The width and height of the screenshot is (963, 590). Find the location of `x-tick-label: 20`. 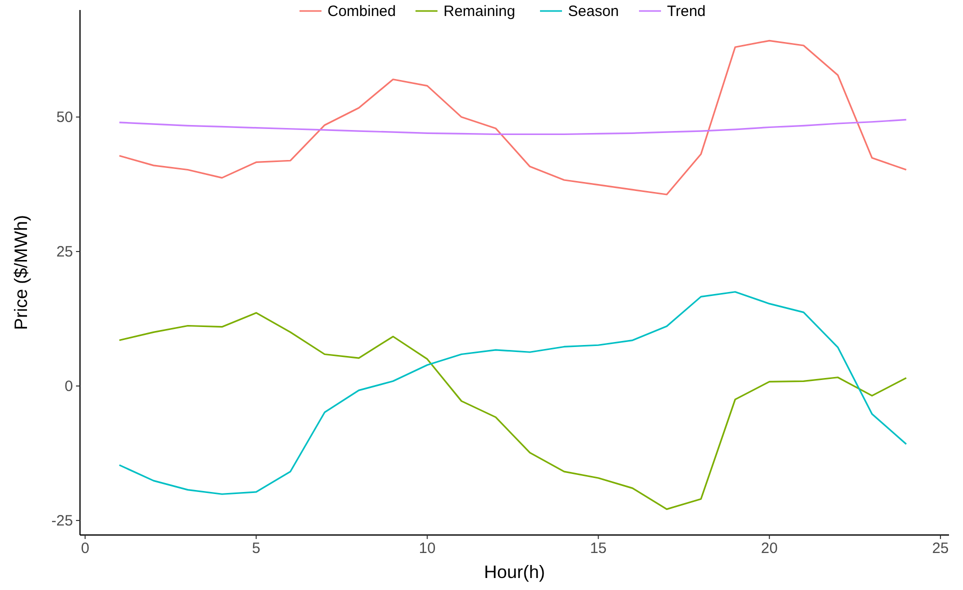

x-tick-label: 20 is located at coordinates (769, 548).